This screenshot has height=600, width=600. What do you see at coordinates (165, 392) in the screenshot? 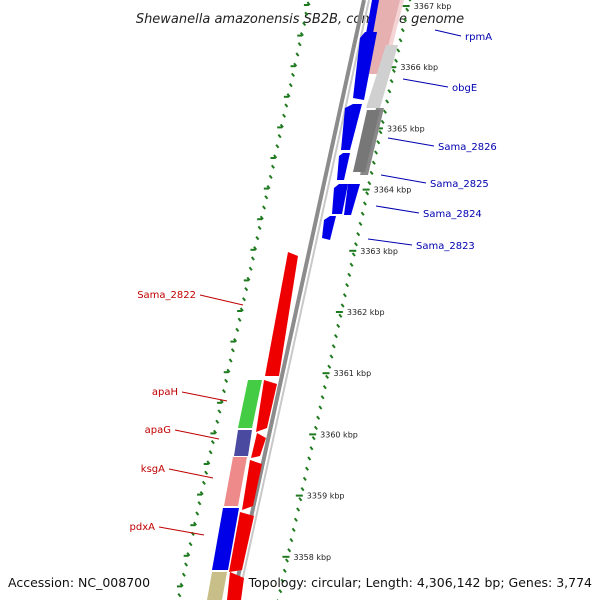
I see `gene-label-apah: apaH` at bounding box center [165, 392].